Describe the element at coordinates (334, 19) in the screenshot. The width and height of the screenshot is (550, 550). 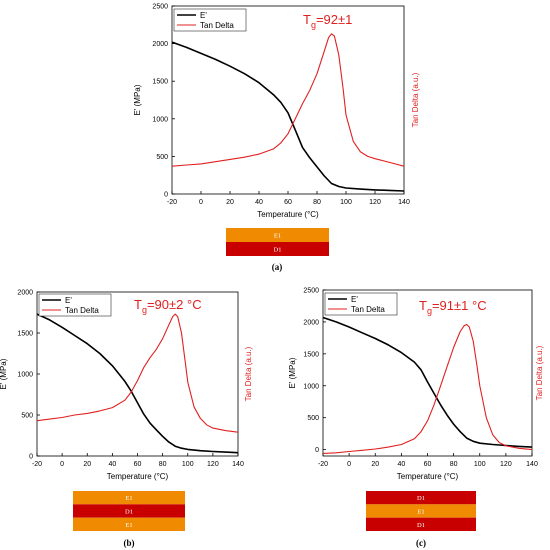
I see `tg-value: =92±1` at that location.